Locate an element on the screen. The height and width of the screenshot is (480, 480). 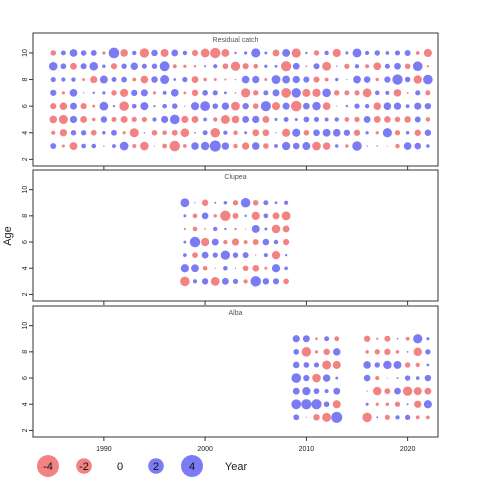
legend-label: 0 is located at coordinates (120, 467).